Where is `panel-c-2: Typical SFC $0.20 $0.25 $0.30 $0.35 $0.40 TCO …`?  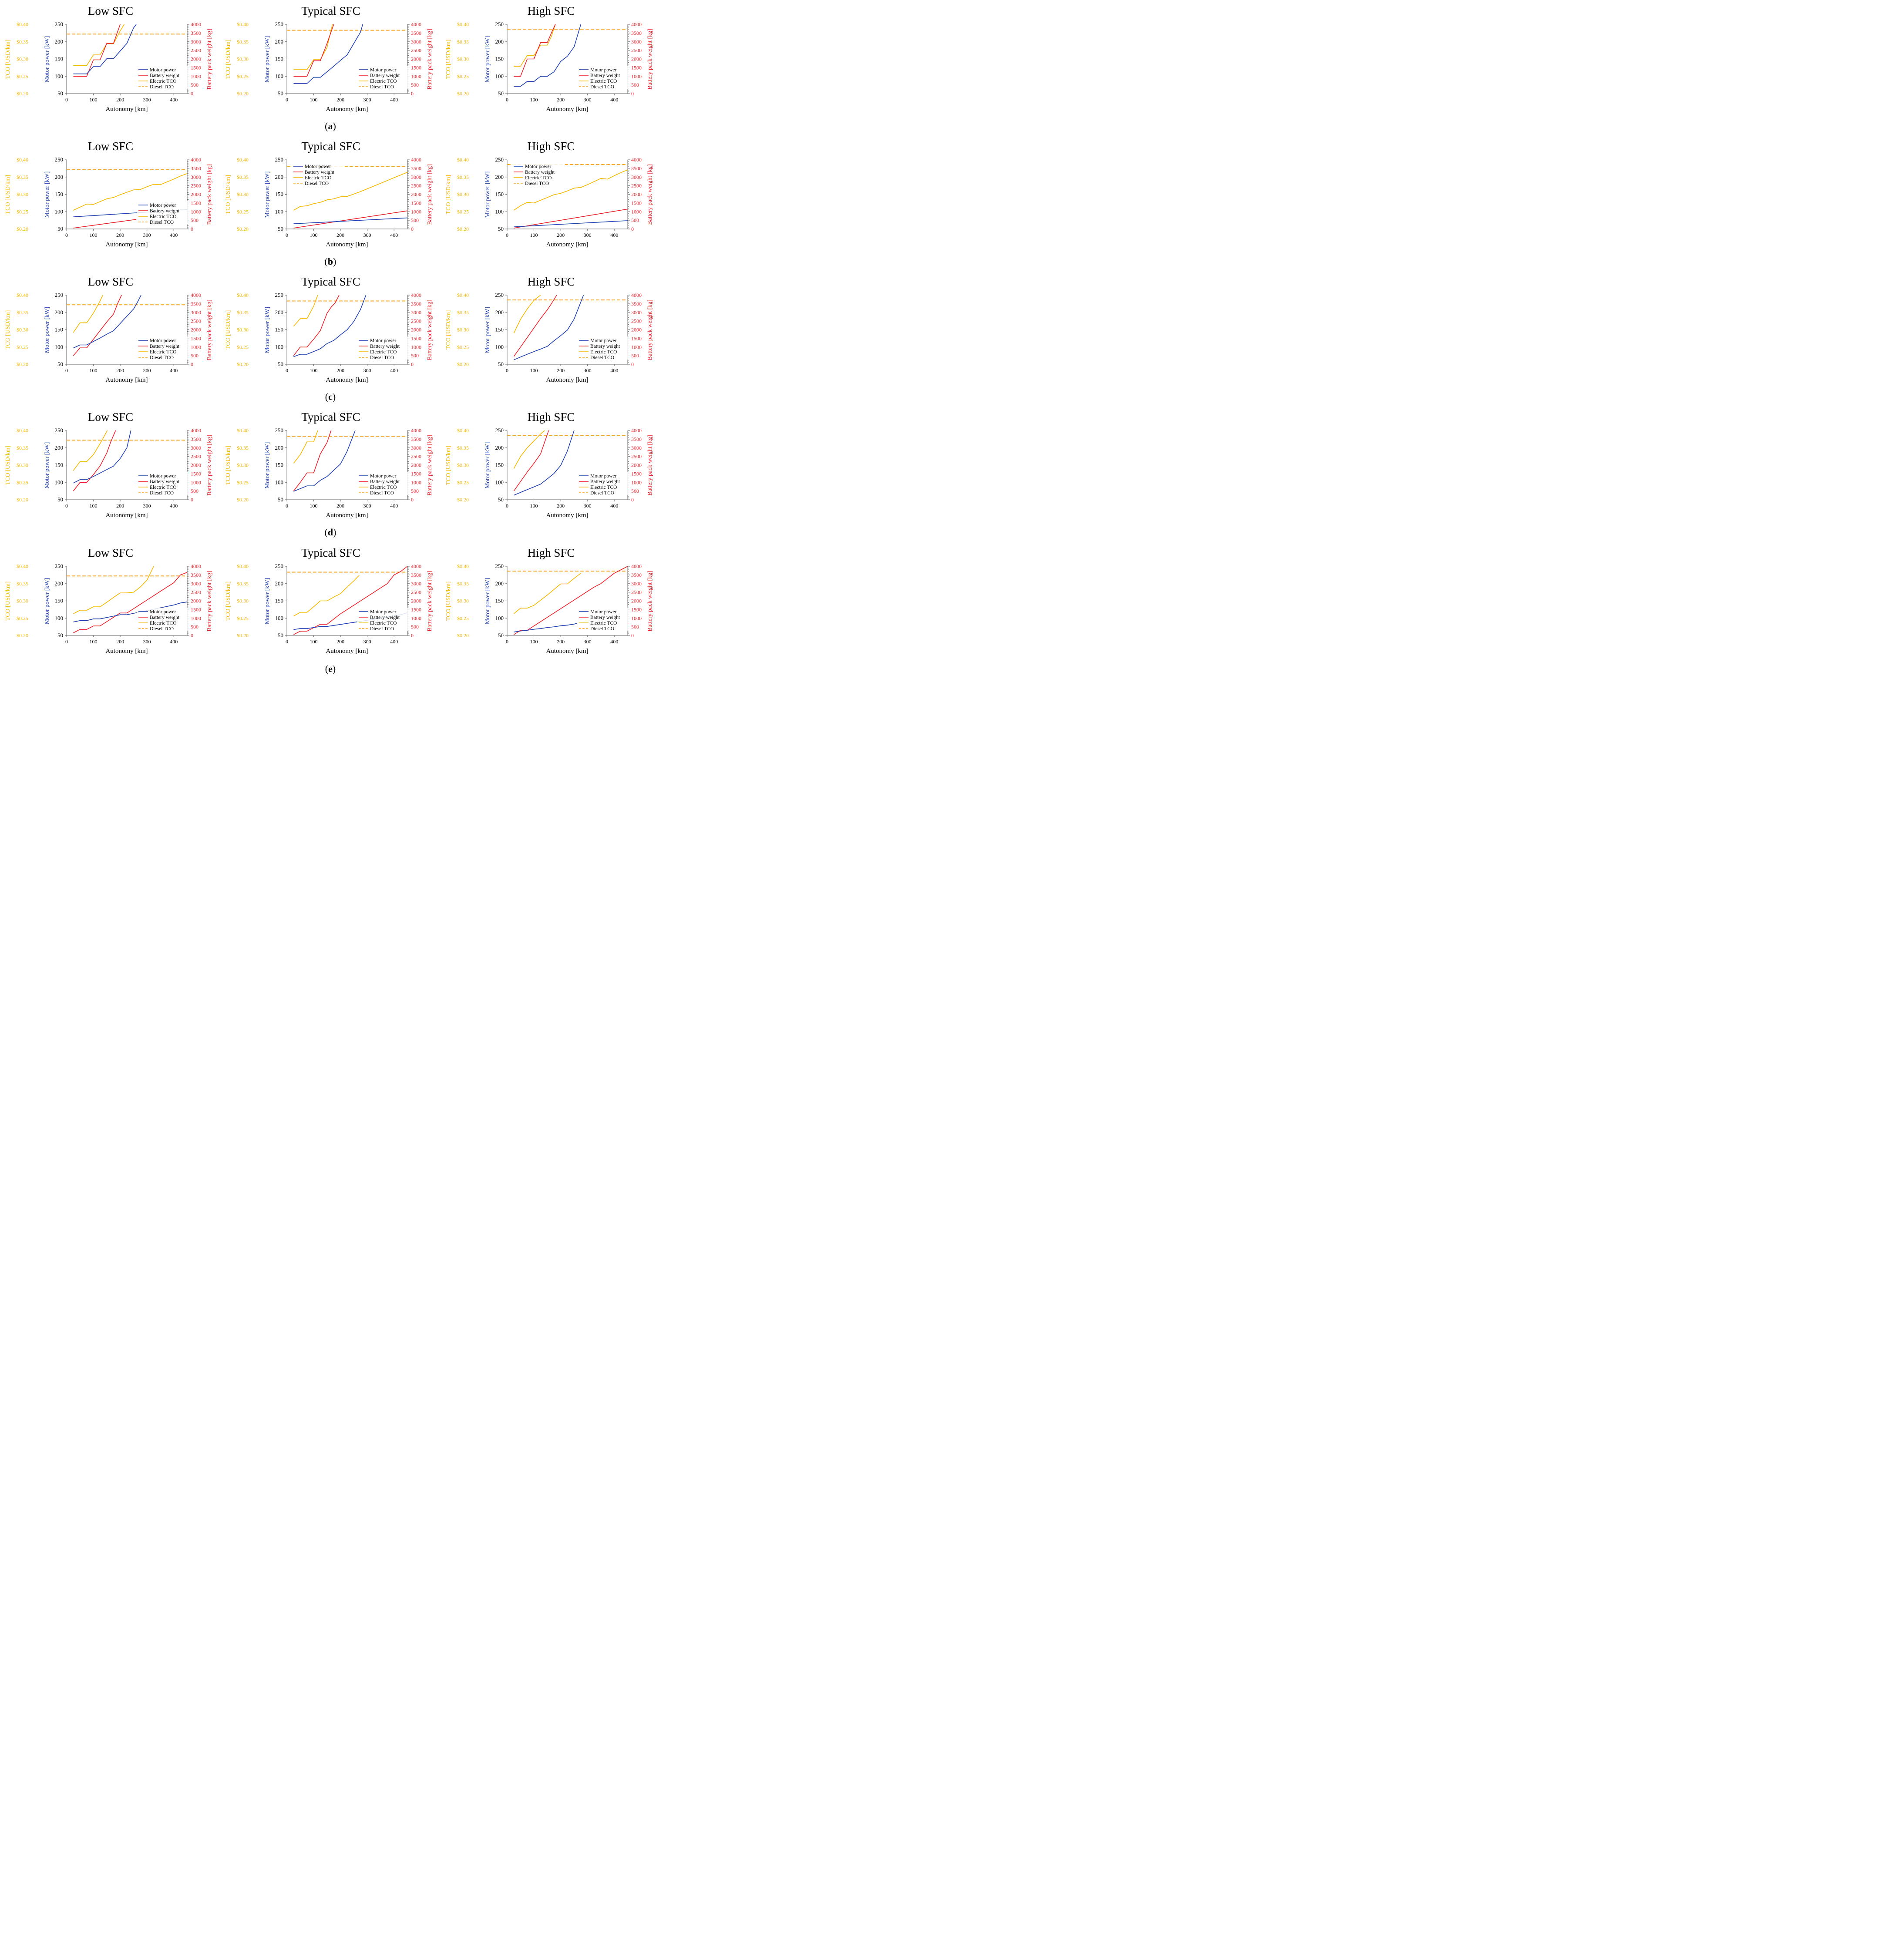
panel-c-2: Typical SFC $0.20 $0.25 $0.30 $0.35 $0.40 TCO … is located at coordinates (329, 329).